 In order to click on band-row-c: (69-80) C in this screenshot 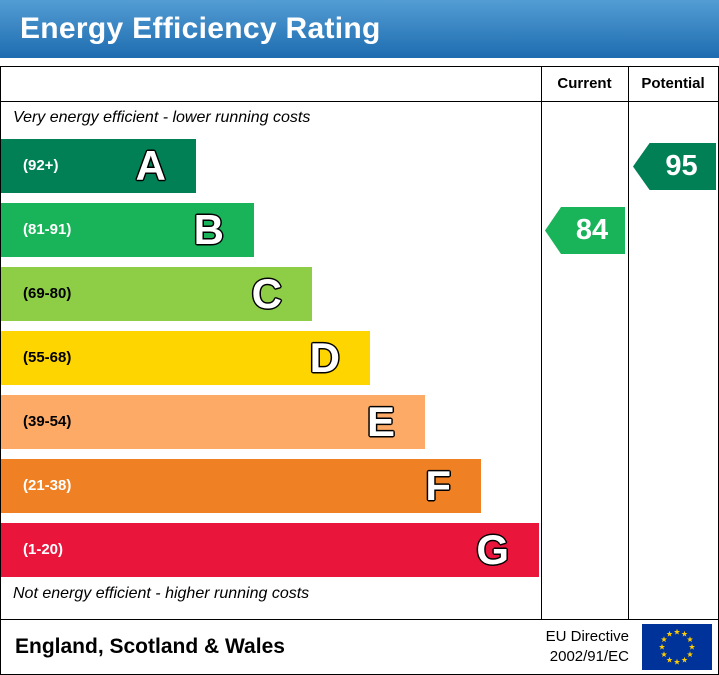, I will do `click(156, 294)`.